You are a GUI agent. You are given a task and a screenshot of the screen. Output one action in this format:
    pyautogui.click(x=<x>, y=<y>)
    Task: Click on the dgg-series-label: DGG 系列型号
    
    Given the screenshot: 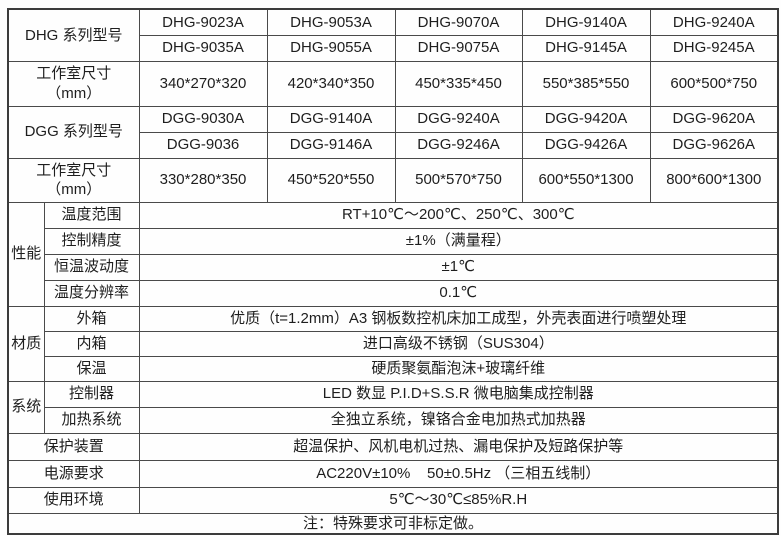 What is the action you would take?
    pyautogui.click(x=73, y=132)
    